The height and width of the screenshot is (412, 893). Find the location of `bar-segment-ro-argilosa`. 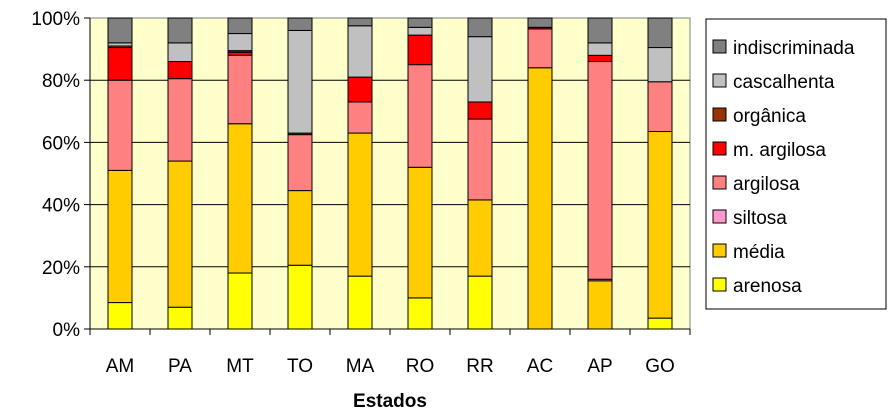

bar-segment-ro-argilosa is located at coordinates (420, 116).